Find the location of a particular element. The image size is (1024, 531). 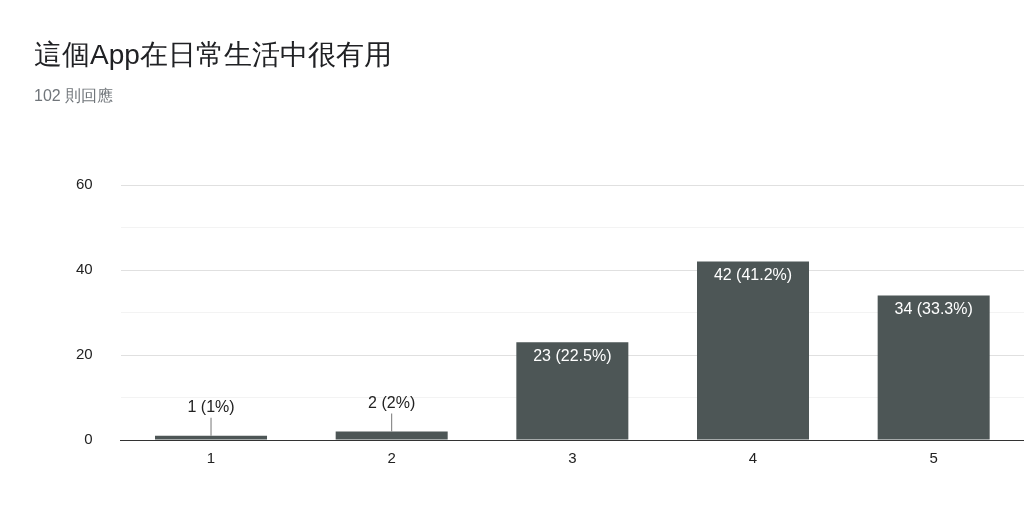

chart-subtitle: 102 則回應 is located at coordinates (74, 96).